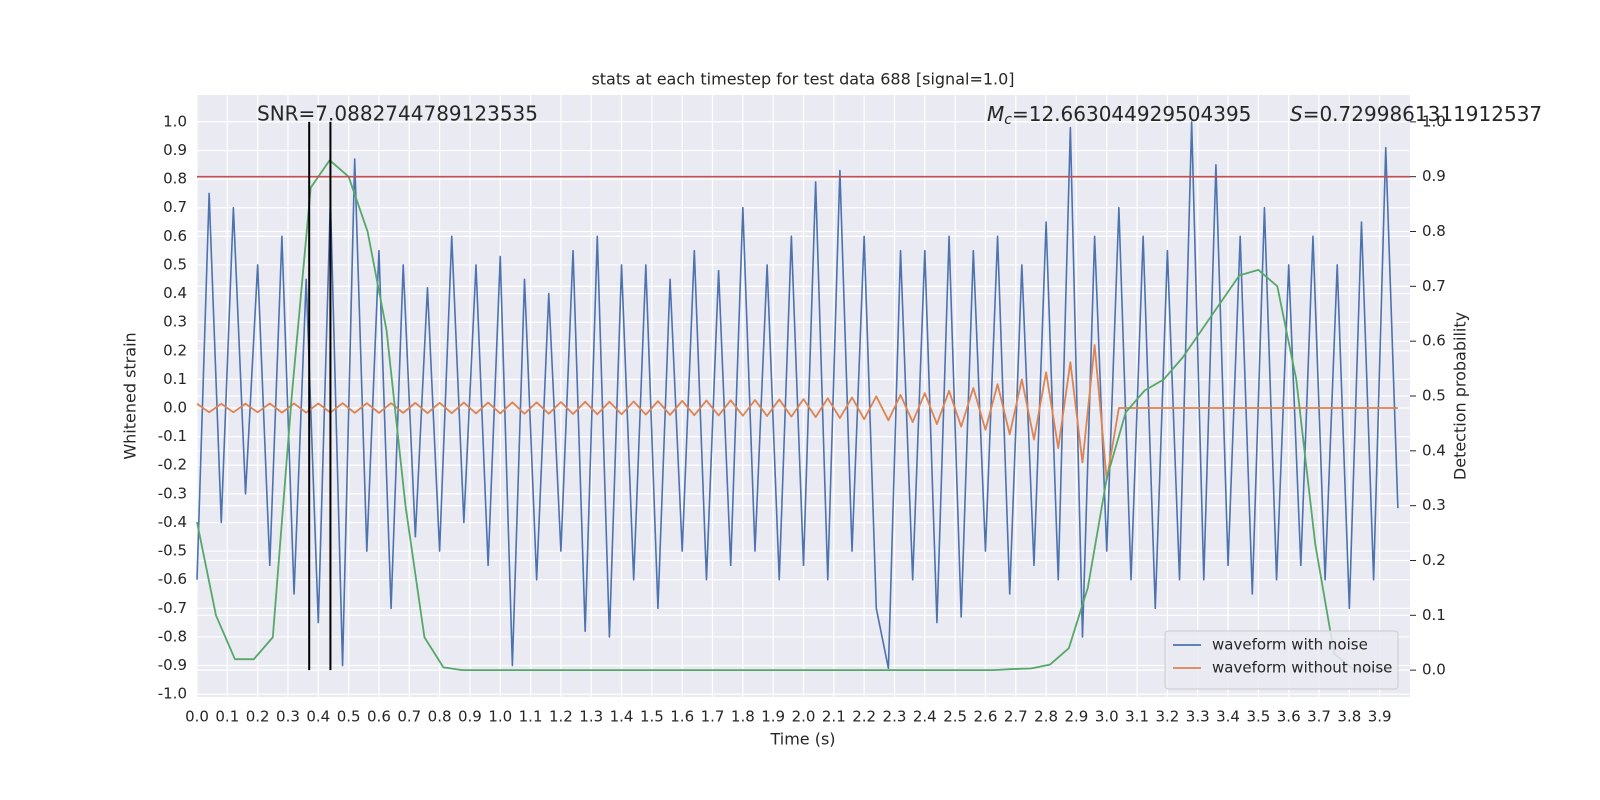 Image resolution: width=1600 pixels, height=800 pixels. What do you see at coordinates (172, 493) in the screenshot?
I see `y-tick-label: -0.3` at bounding box center [172, 493].